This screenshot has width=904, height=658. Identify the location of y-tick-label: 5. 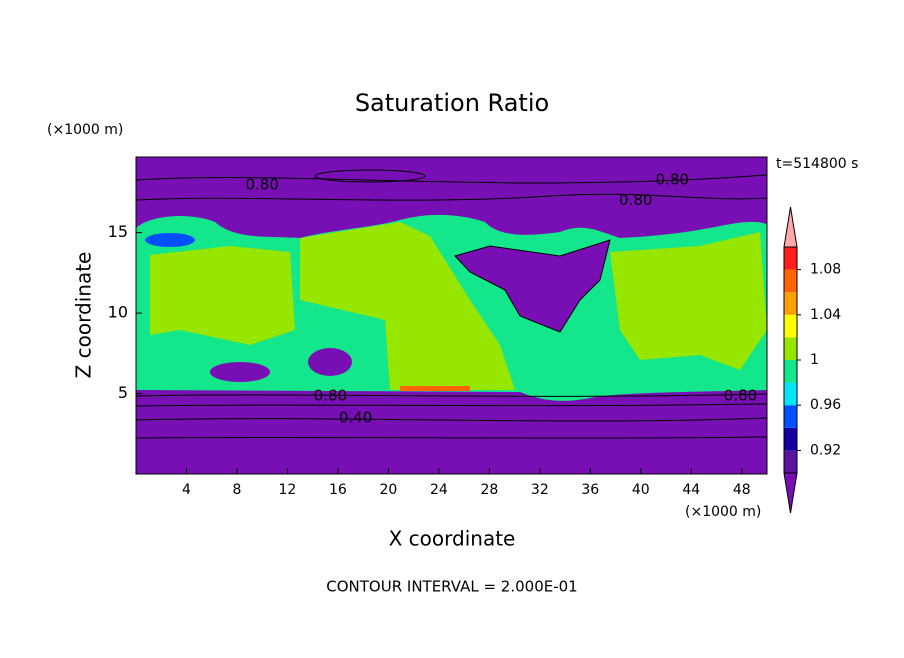
(123, 392).